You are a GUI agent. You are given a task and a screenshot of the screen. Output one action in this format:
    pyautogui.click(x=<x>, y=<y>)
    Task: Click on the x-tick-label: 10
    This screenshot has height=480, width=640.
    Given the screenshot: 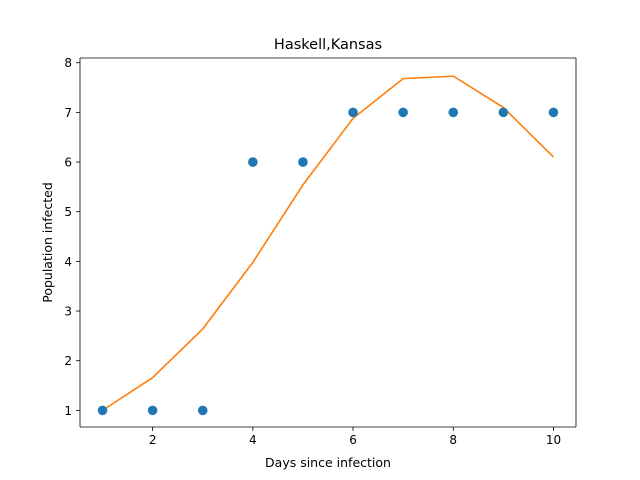 What is the action you would take?
    pyautogui.click(x=553, y=440)
    